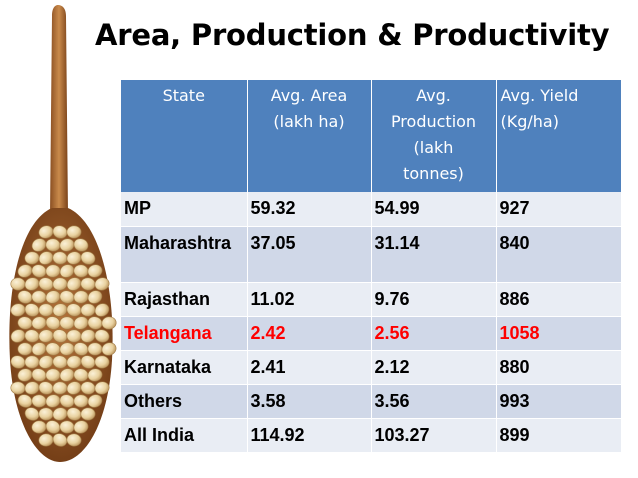 The image size is (638, 478). I want to click on table-row: Others 3.58 3.56 993, so click(371, 401).